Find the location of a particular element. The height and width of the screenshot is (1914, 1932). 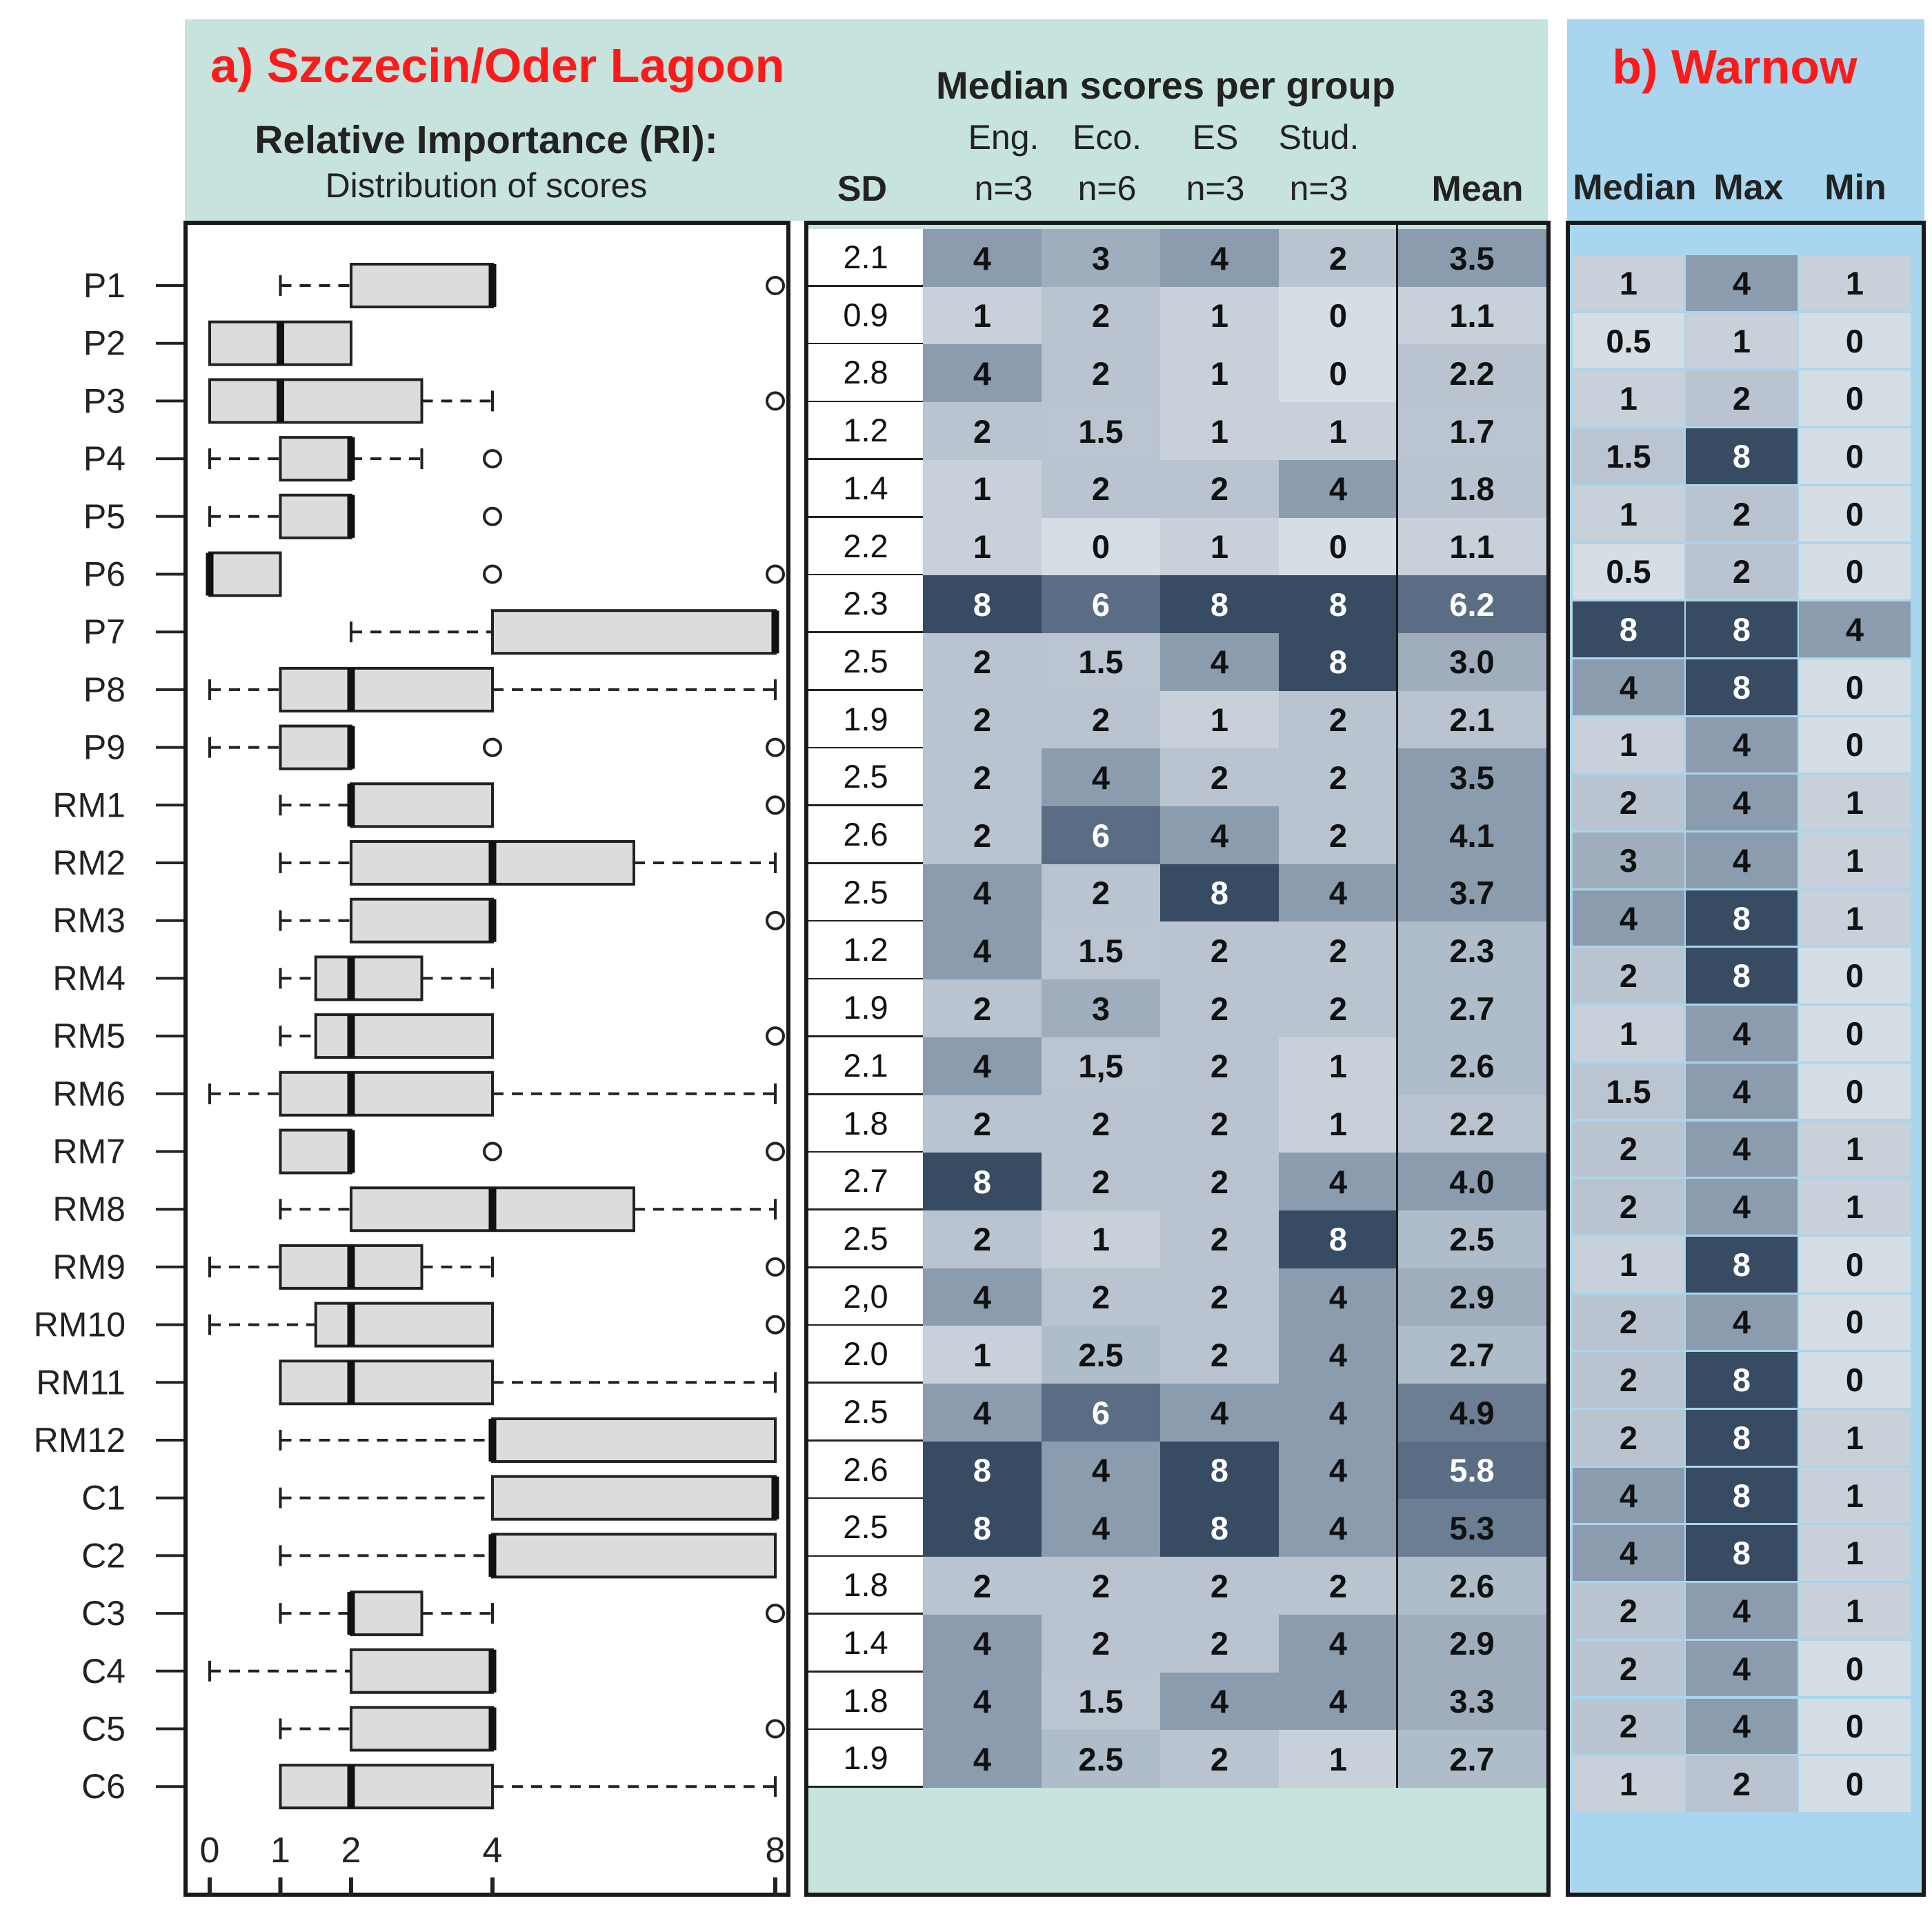

sd-cell: 2.6 is located at coordinates (866, 1470).